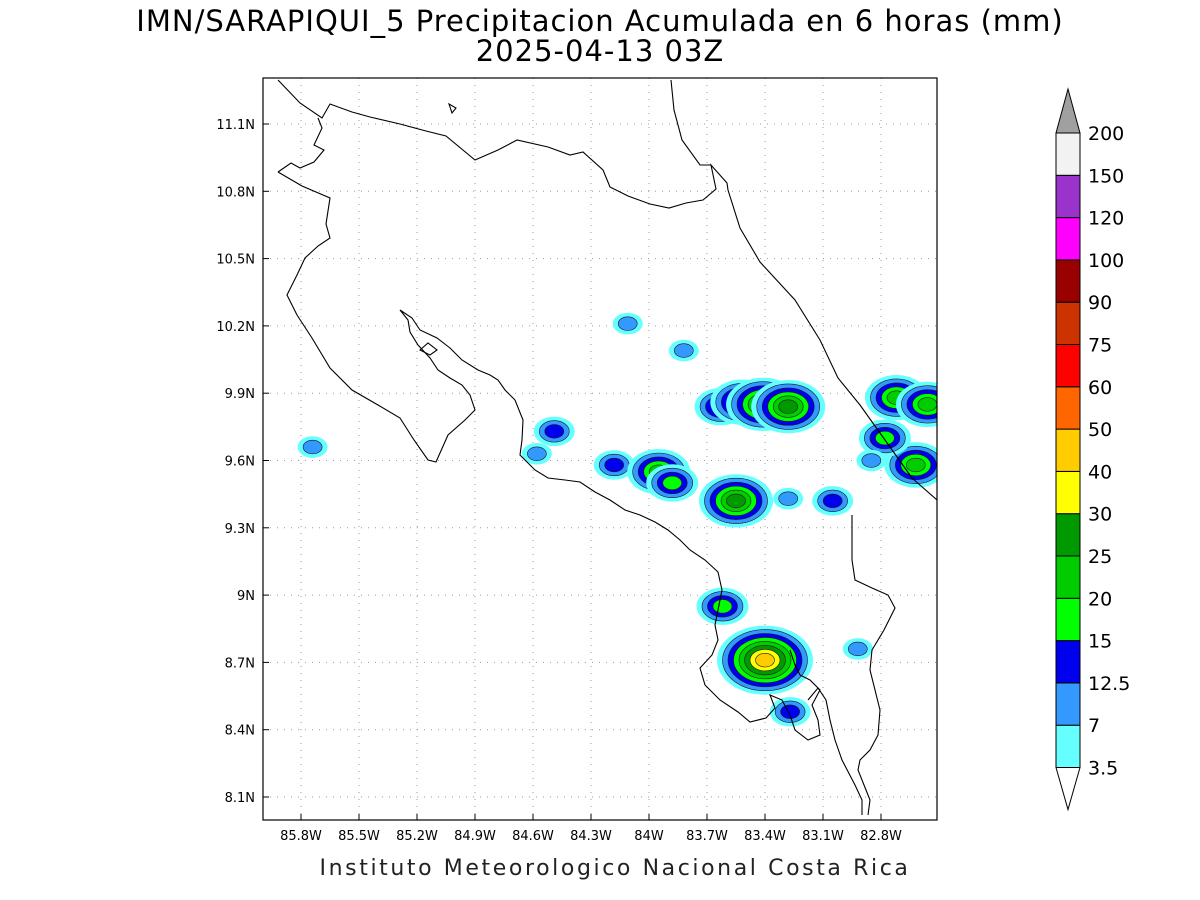  What do you see at coordinates (452, 108) in the screenshot?
I see `island-outline` at bounding box center [452, 108].